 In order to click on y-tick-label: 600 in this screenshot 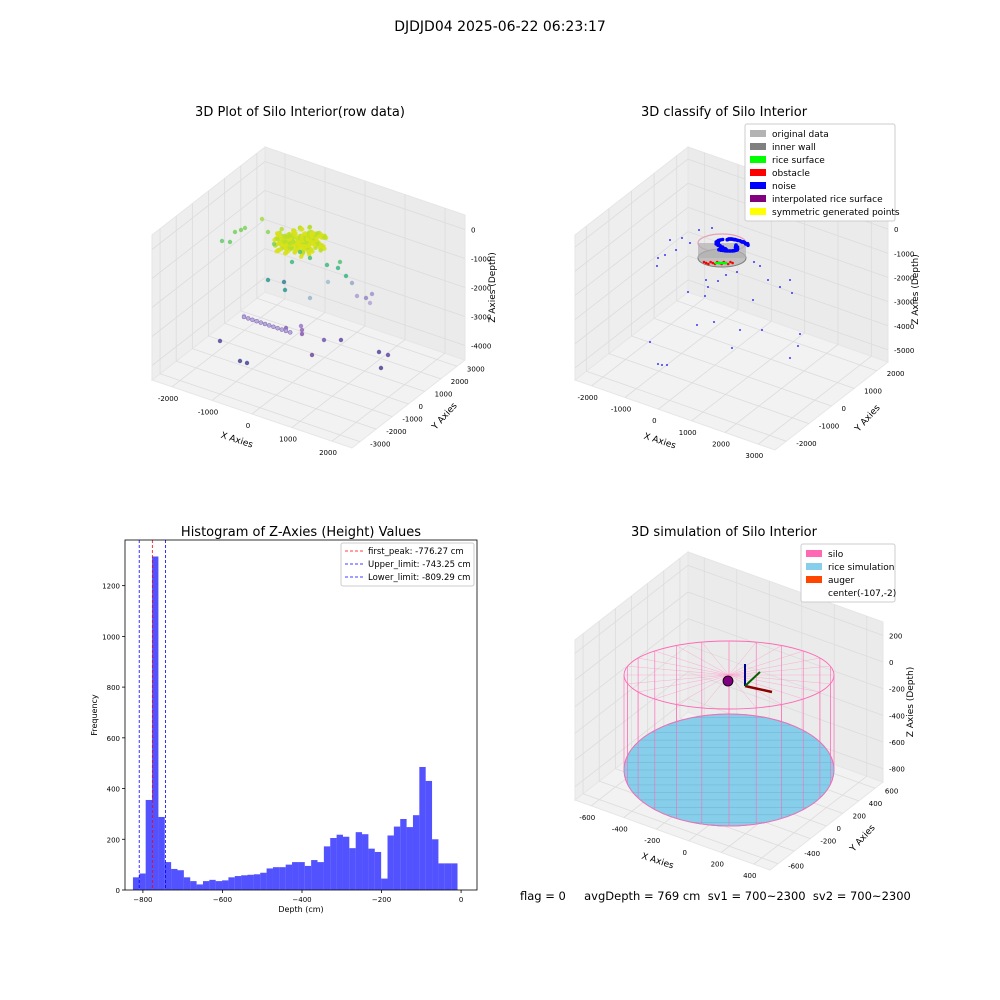, I will do `click(891, 791)`.